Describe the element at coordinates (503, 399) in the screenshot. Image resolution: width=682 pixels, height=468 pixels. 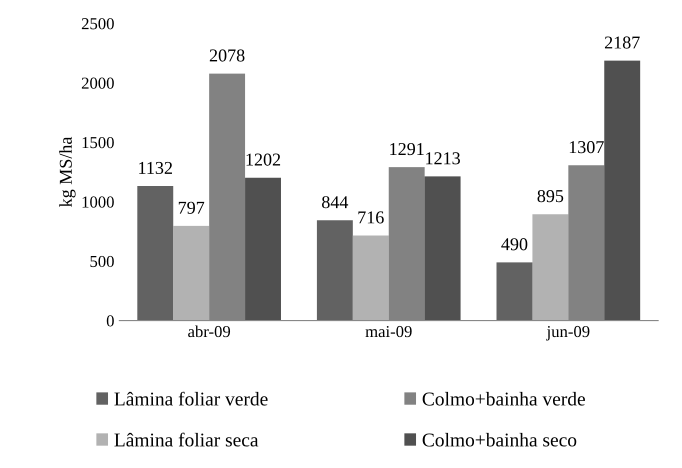
I see `legend-label: Colmo+bainha verde` at that location.